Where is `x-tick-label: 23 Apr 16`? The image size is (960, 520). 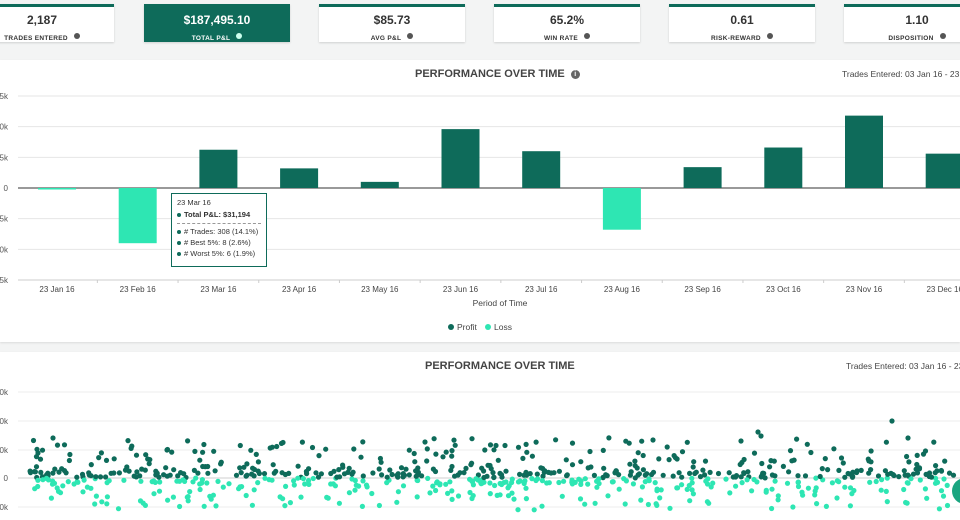 x-tick-label: 23 Apr 16 is located at coordinates (299, 289).